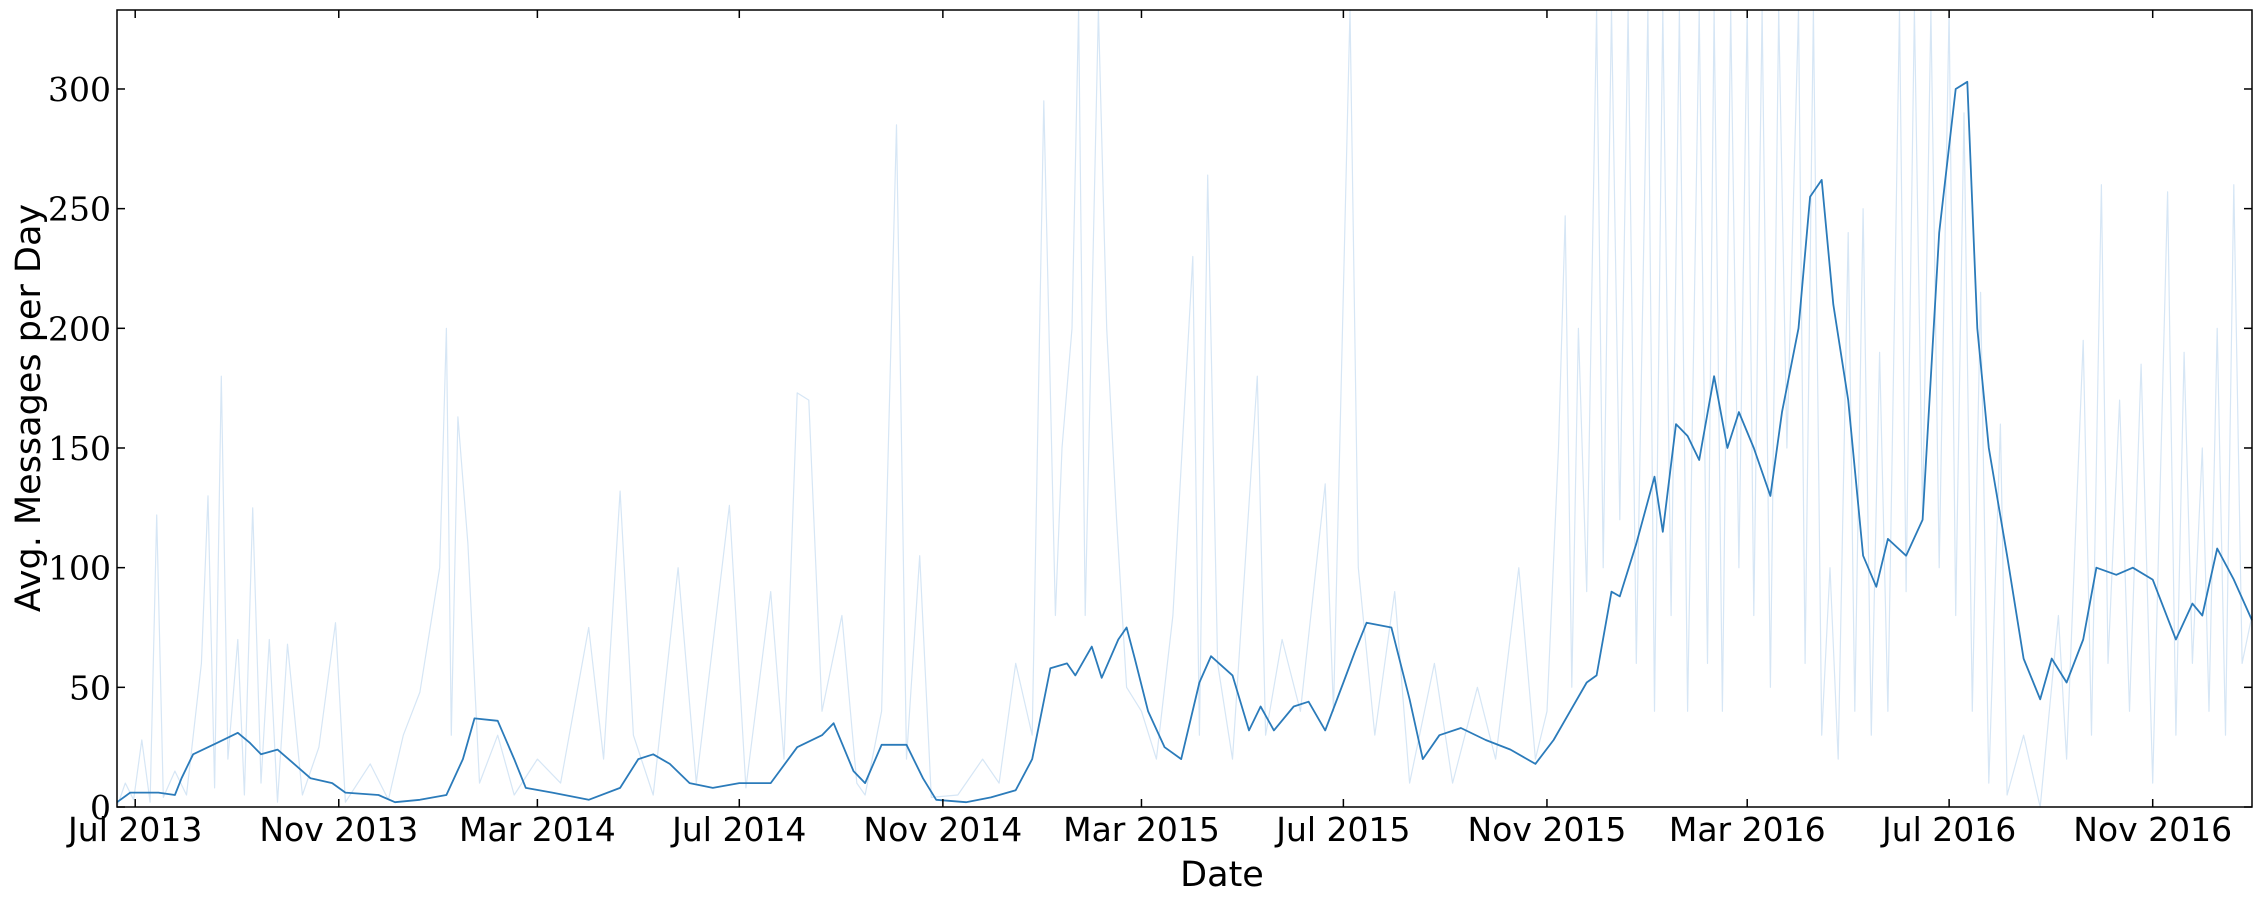 The width and height of the screenshot is (2255, 901). I want to click on x-axis-label: Date, so click(1222, 875).